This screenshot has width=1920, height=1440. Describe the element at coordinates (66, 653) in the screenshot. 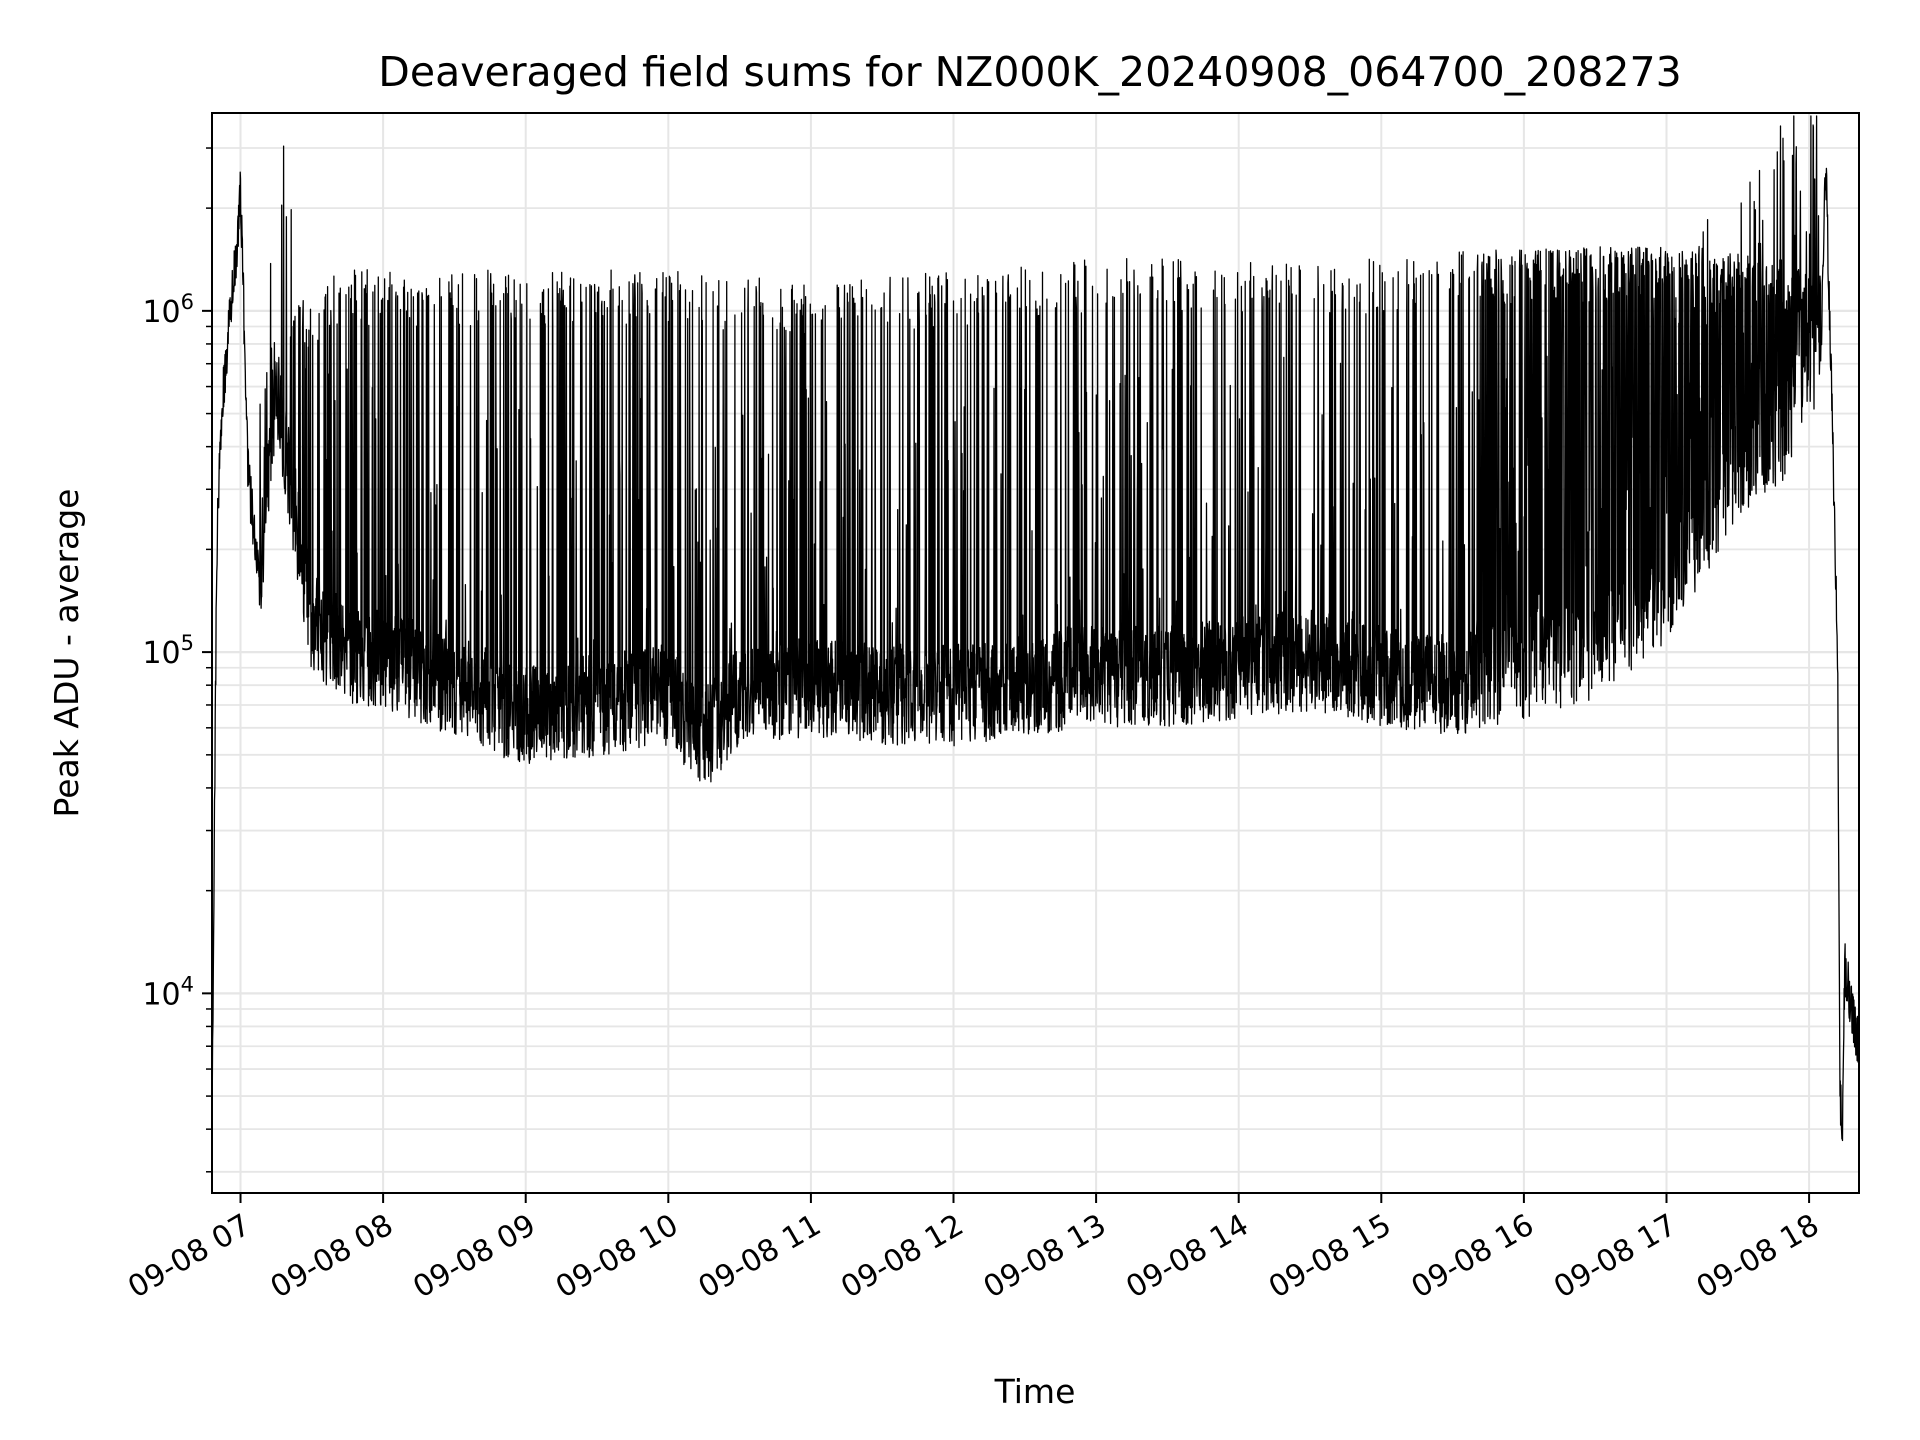

I see `y-axis-label: Peak ADU - average` at that location.